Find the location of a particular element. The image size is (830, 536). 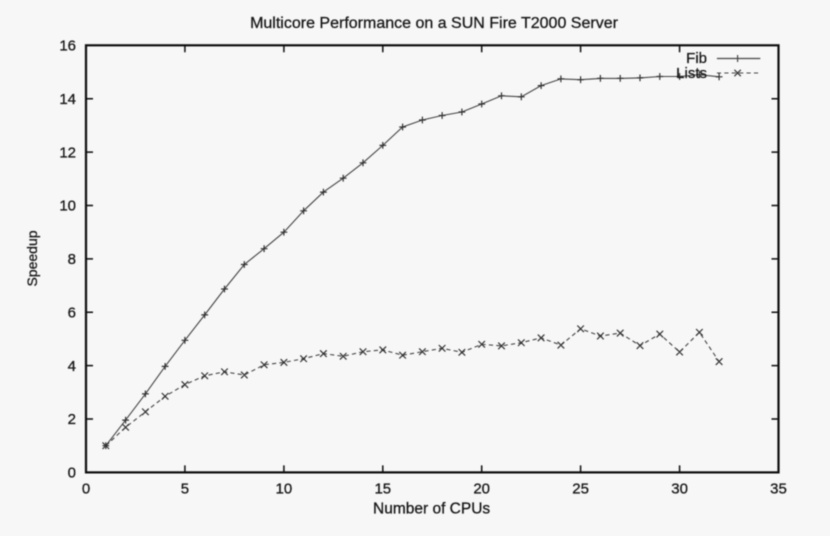

svg-text: Lists is located at coordinates (691, 73).